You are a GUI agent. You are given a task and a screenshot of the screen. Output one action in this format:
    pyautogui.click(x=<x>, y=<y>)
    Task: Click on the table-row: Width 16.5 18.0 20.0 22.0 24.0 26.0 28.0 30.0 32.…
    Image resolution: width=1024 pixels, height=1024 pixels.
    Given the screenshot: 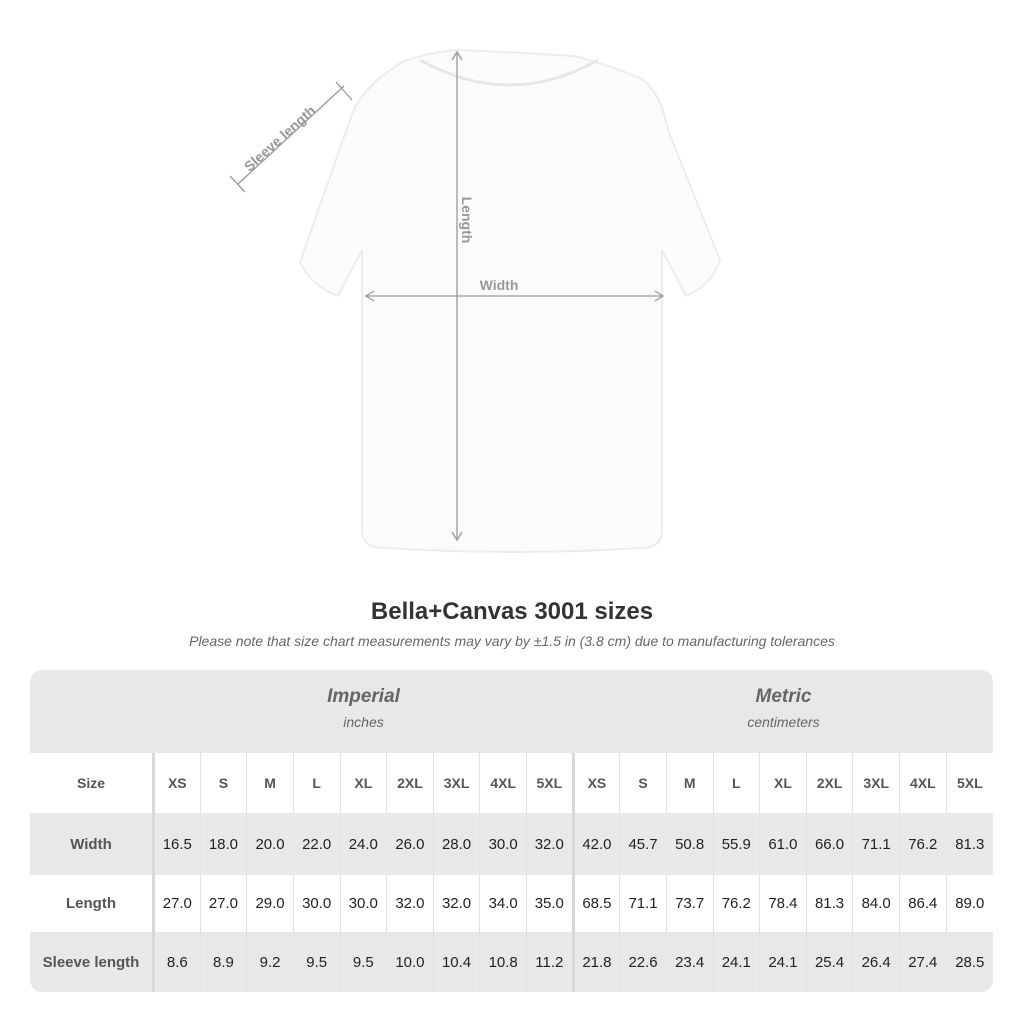 What is the action you would take?
    pyautogui.click(x=511, y=844)
    